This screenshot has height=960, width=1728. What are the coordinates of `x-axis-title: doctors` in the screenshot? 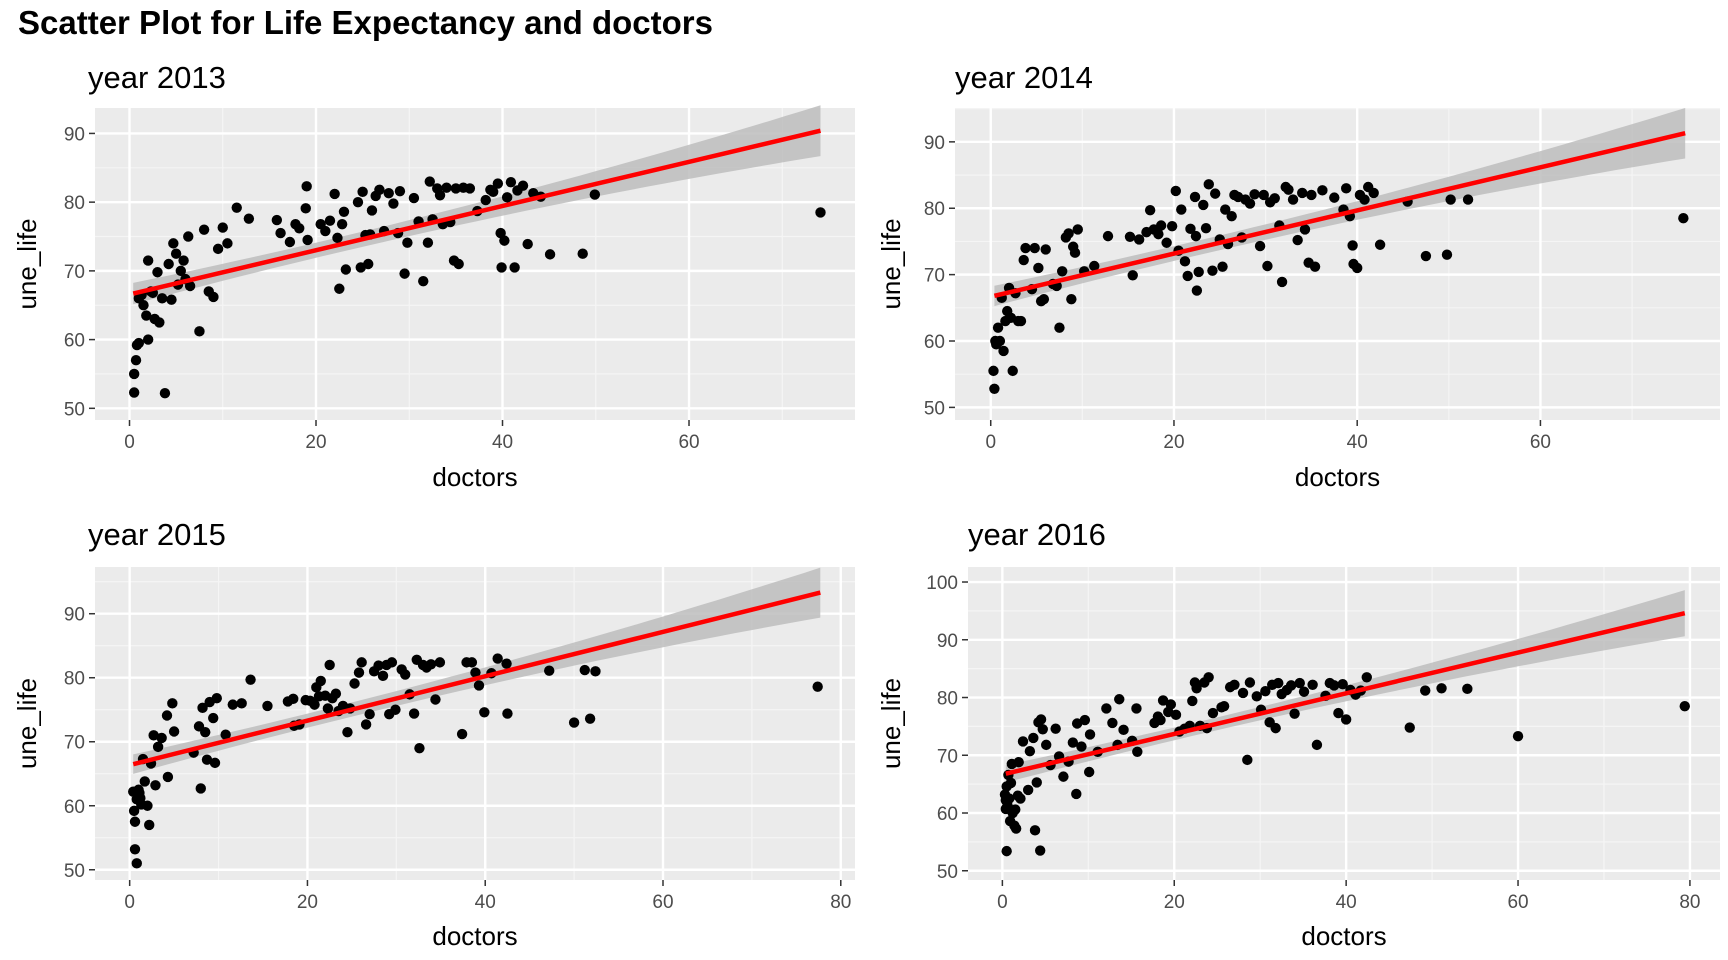 It's located at (474, 477).